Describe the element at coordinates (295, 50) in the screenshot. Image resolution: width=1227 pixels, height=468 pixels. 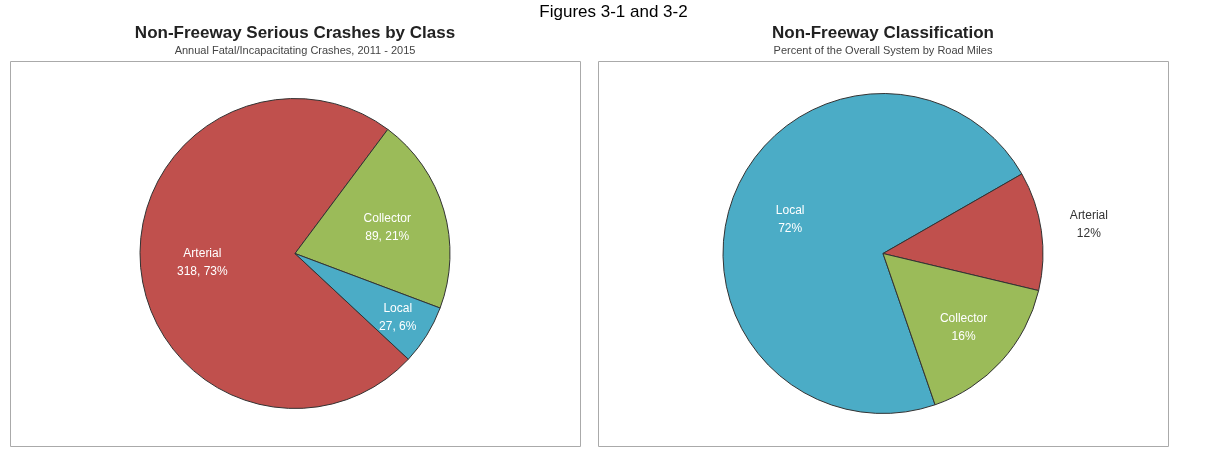
I see `chart-subtitle: Annual Fatal/Incapacitating Crashes, 2011 - 2015` at that location.